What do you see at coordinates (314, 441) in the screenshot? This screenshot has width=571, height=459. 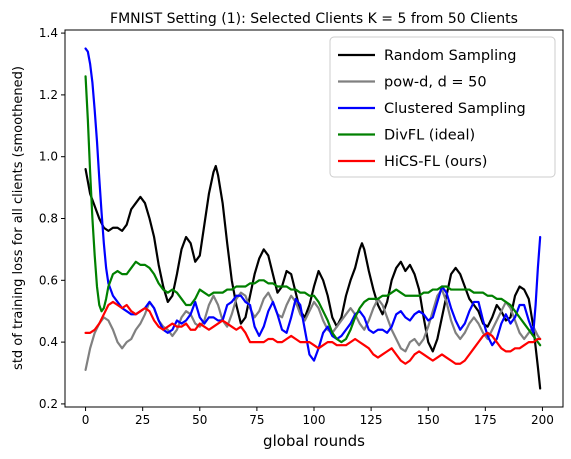 I see `x-axis-title: global rounds` at bounding box center [314, 441].